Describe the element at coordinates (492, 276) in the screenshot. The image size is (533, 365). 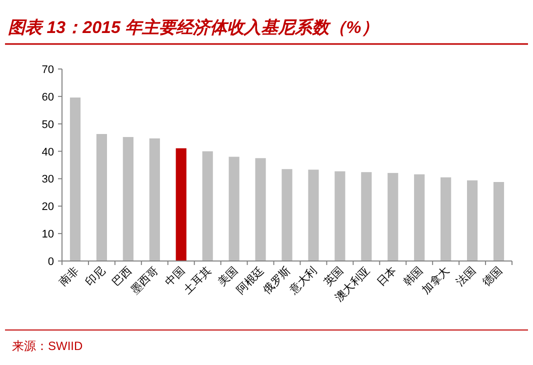
I see `x-tick-label: 德国` at that location.